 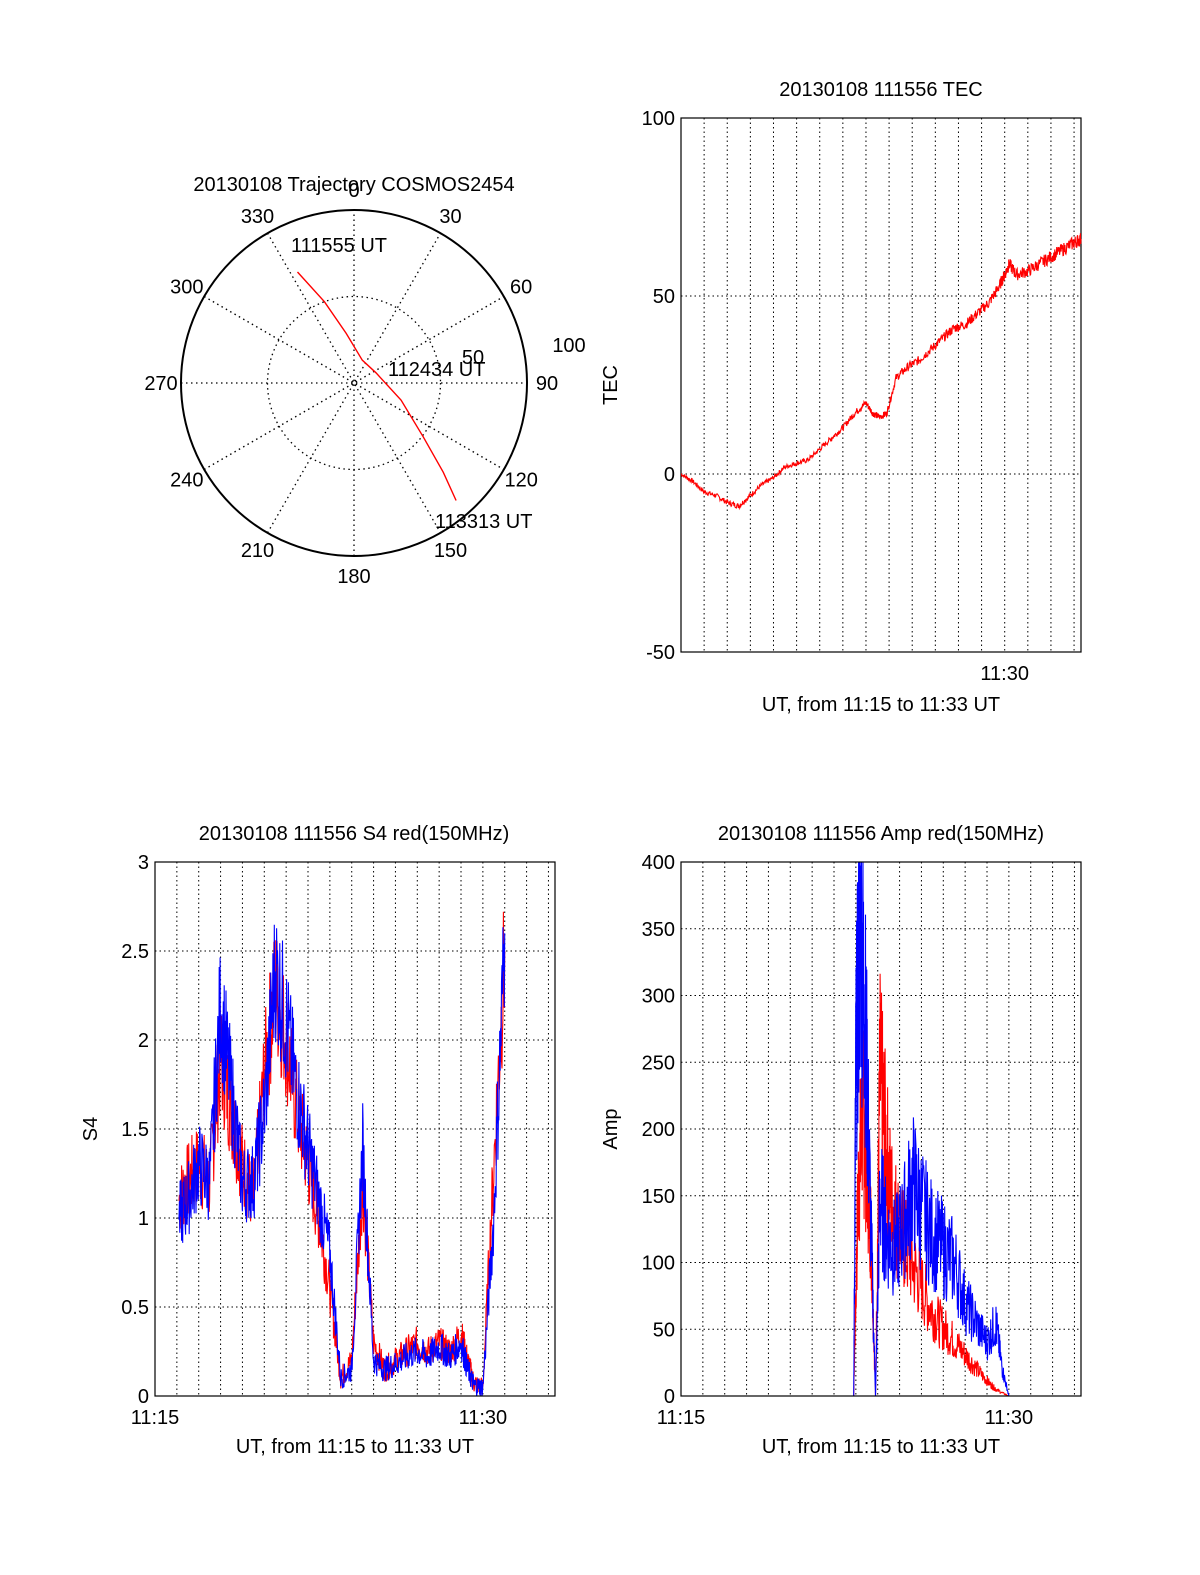 I want to click on s4-y-axis-label: S4, so click(x=91, y=1129).